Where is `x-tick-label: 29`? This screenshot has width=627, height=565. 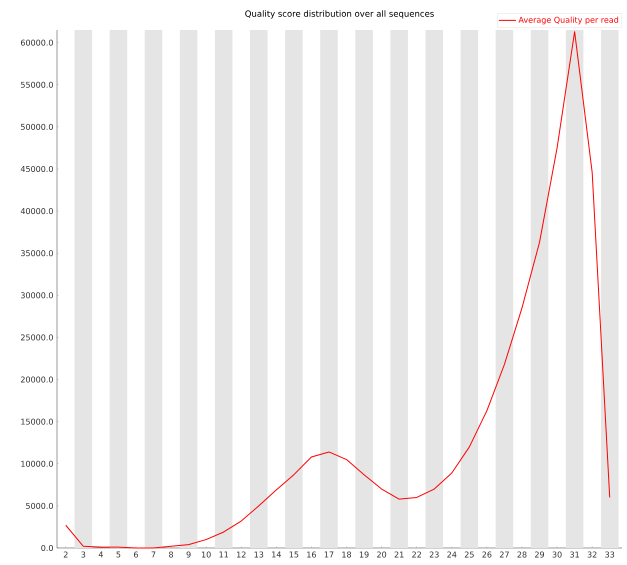
x-tick-label: 29 is located at coordinates (539, 555).